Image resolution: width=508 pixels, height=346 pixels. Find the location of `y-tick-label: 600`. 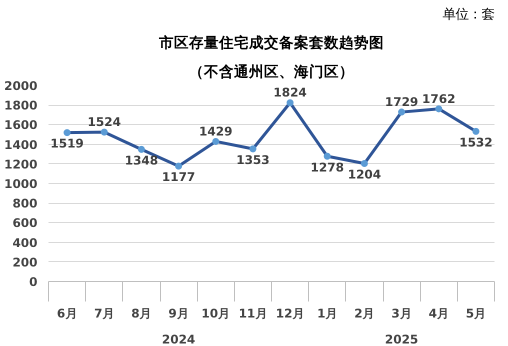

y-tick-label: 600 is located at coordinates (25, 223).